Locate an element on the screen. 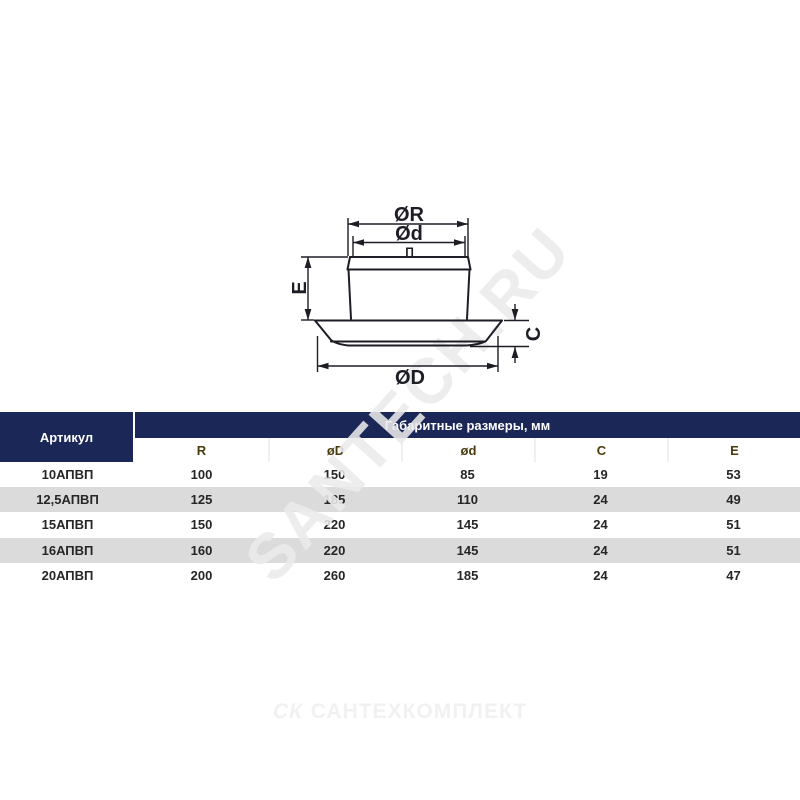  dim-label-outer-diameter: ØR is located at coordinates (409, 215).